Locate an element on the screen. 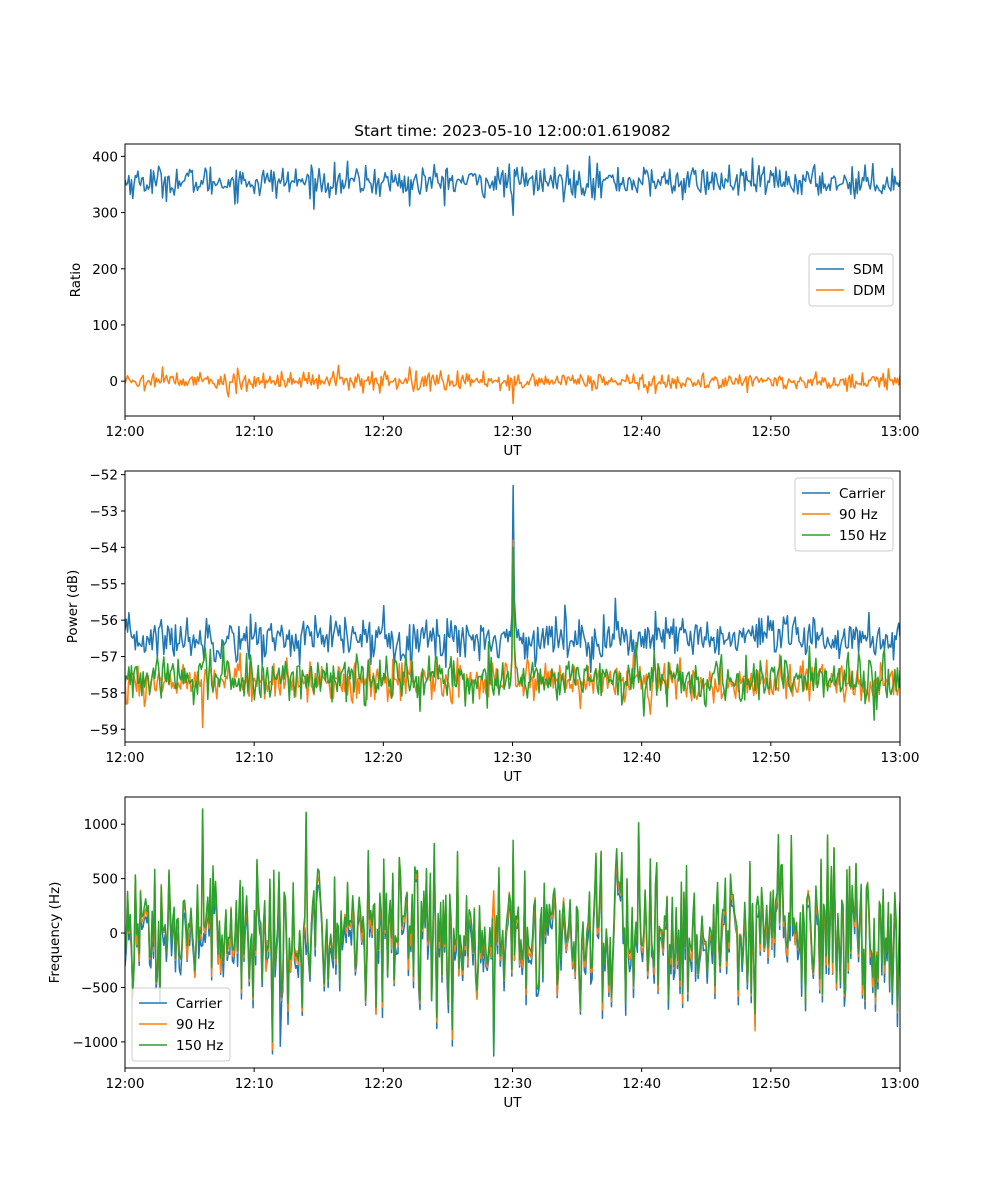  y-tick-label: 300 is located at coordinates (105, 214).